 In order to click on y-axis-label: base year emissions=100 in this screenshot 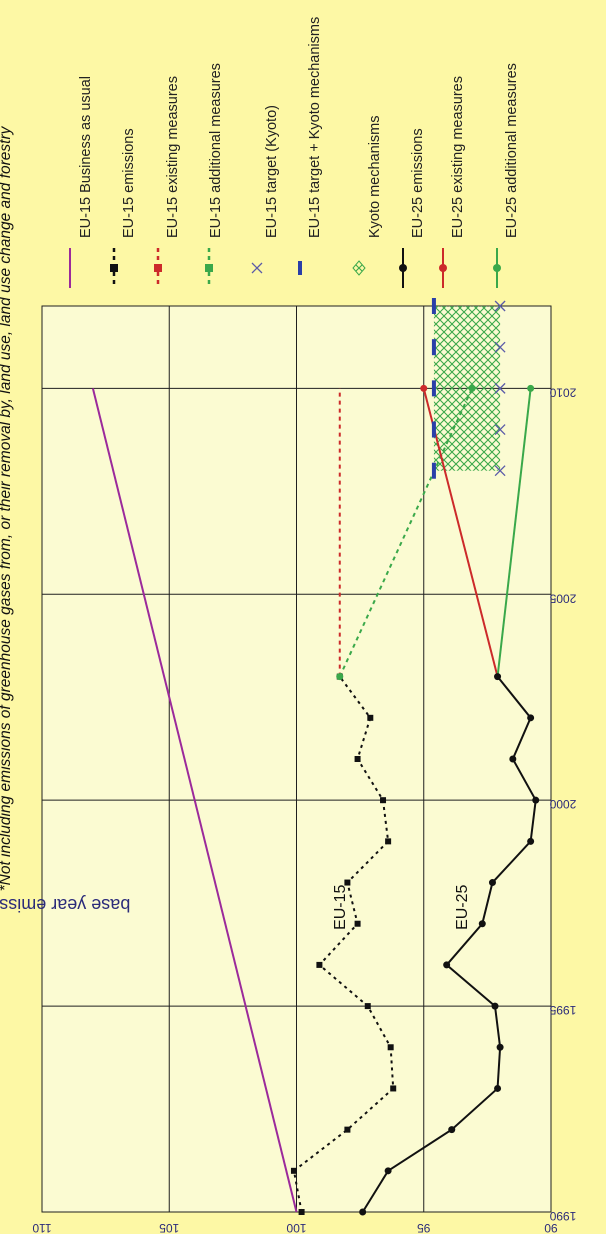, I will do `click(65, 905)`.